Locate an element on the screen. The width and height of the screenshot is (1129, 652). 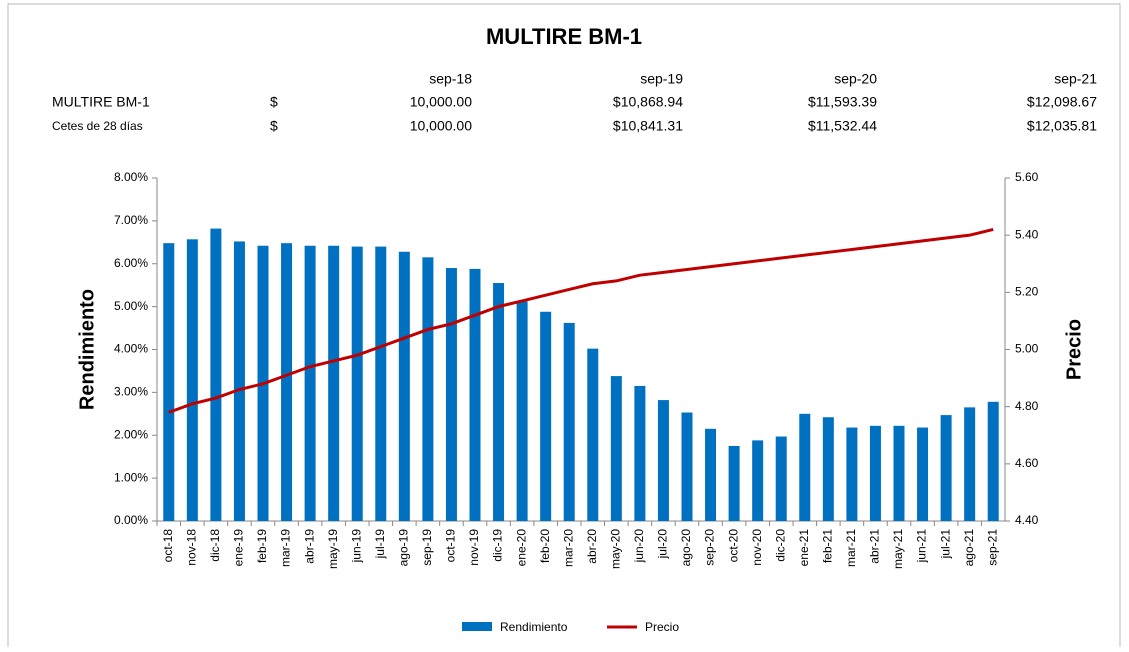
x-tick-label: sep-19 is located at coordinates (427, 547).